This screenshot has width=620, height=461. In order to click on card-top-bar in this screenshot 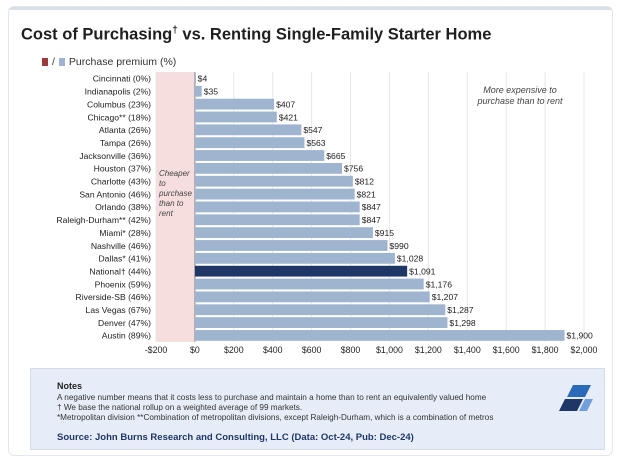, I will do `click(310, 8)`.